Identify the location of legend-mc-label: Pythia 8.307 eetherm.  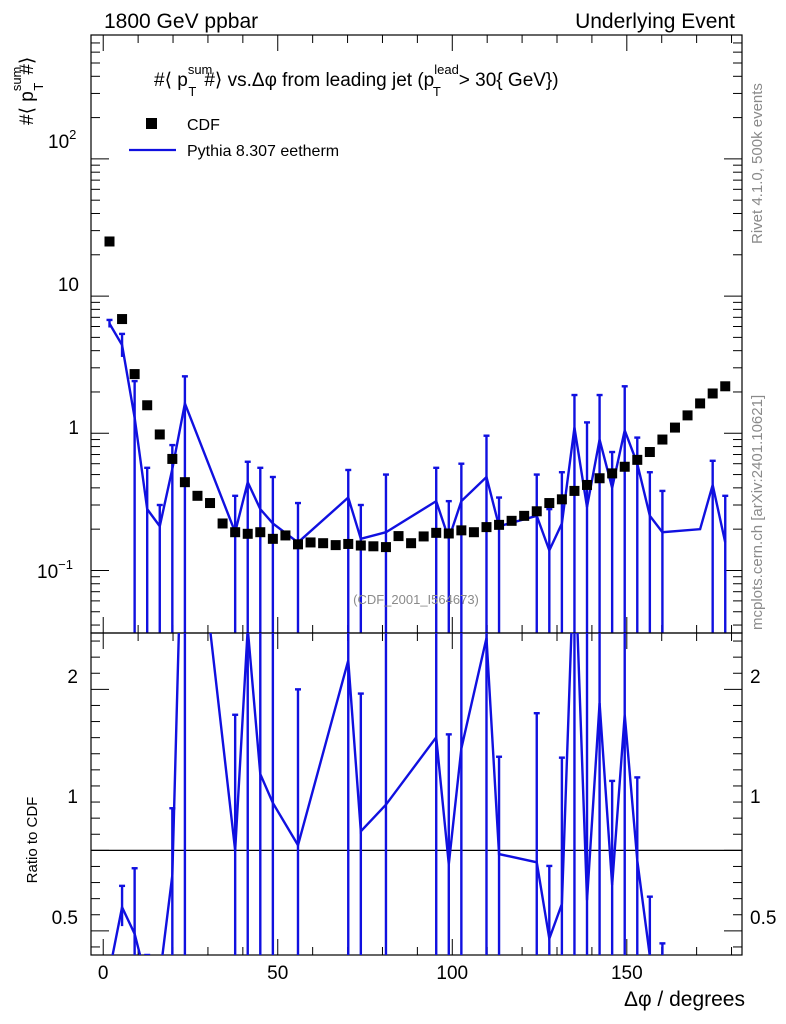
(263, 151).